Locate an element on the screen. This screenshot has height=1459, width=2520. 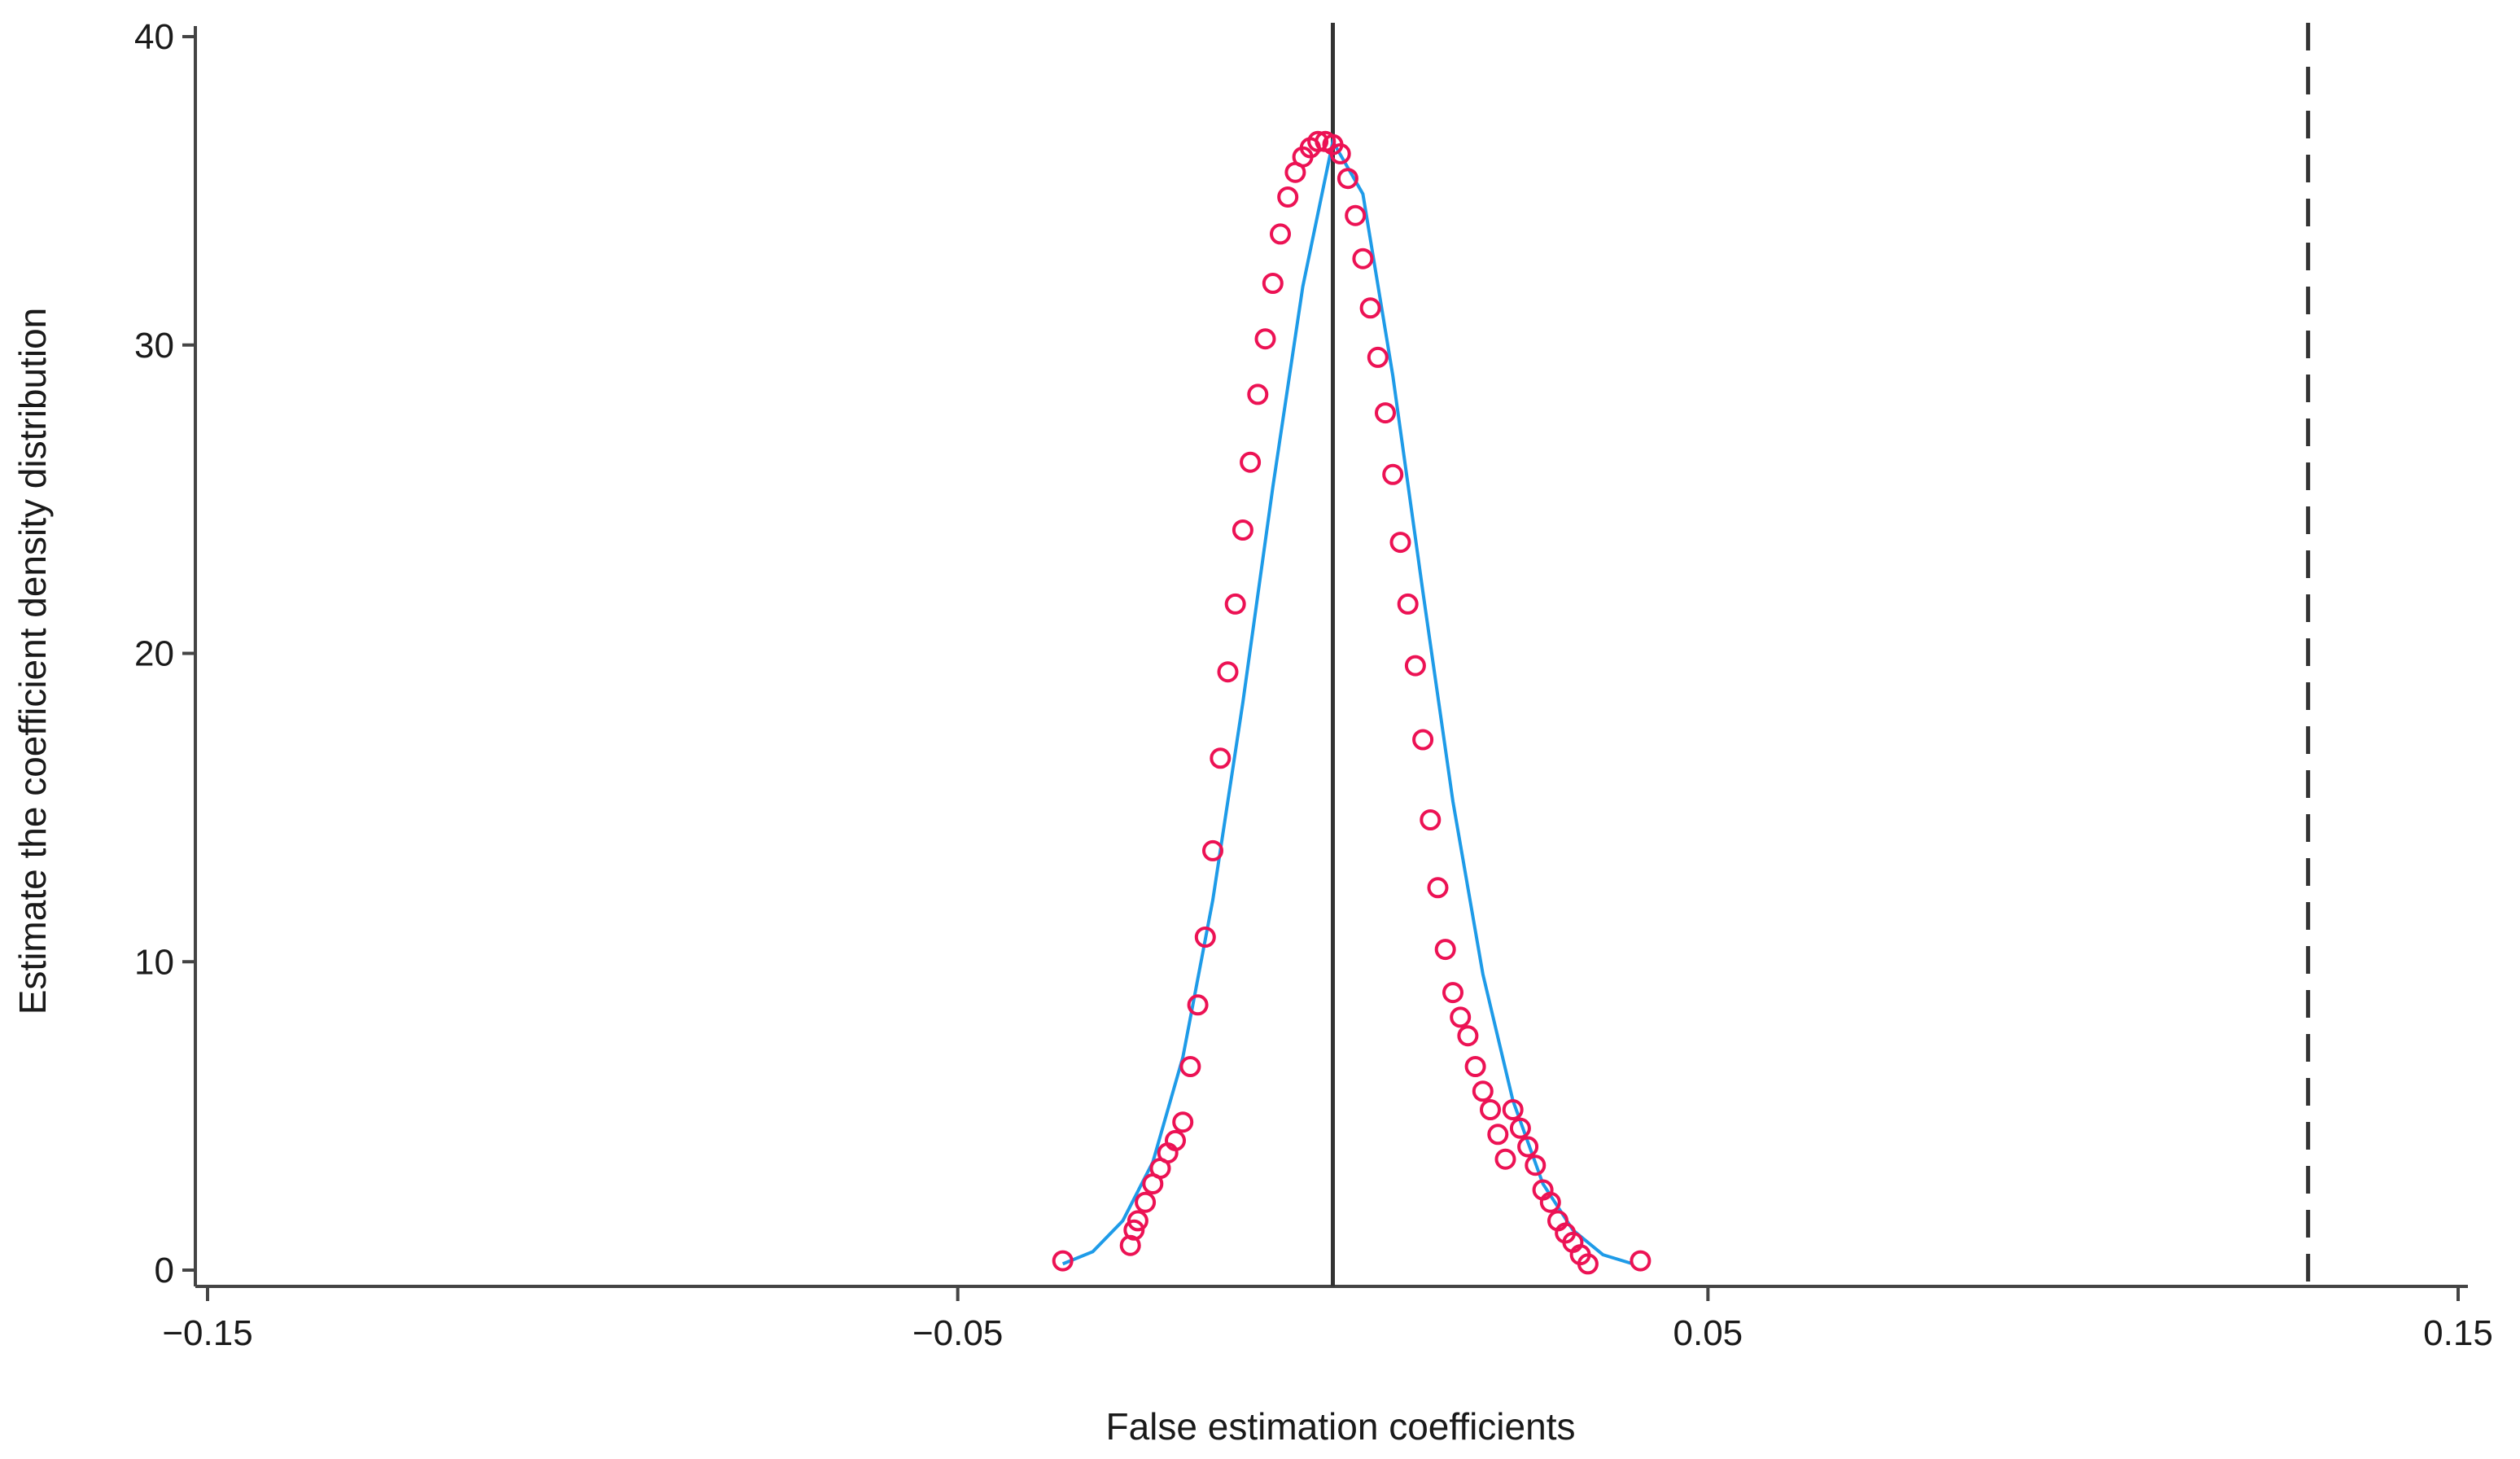
x-tick-label: 0.15 is located at coordinates (2458, 1333).